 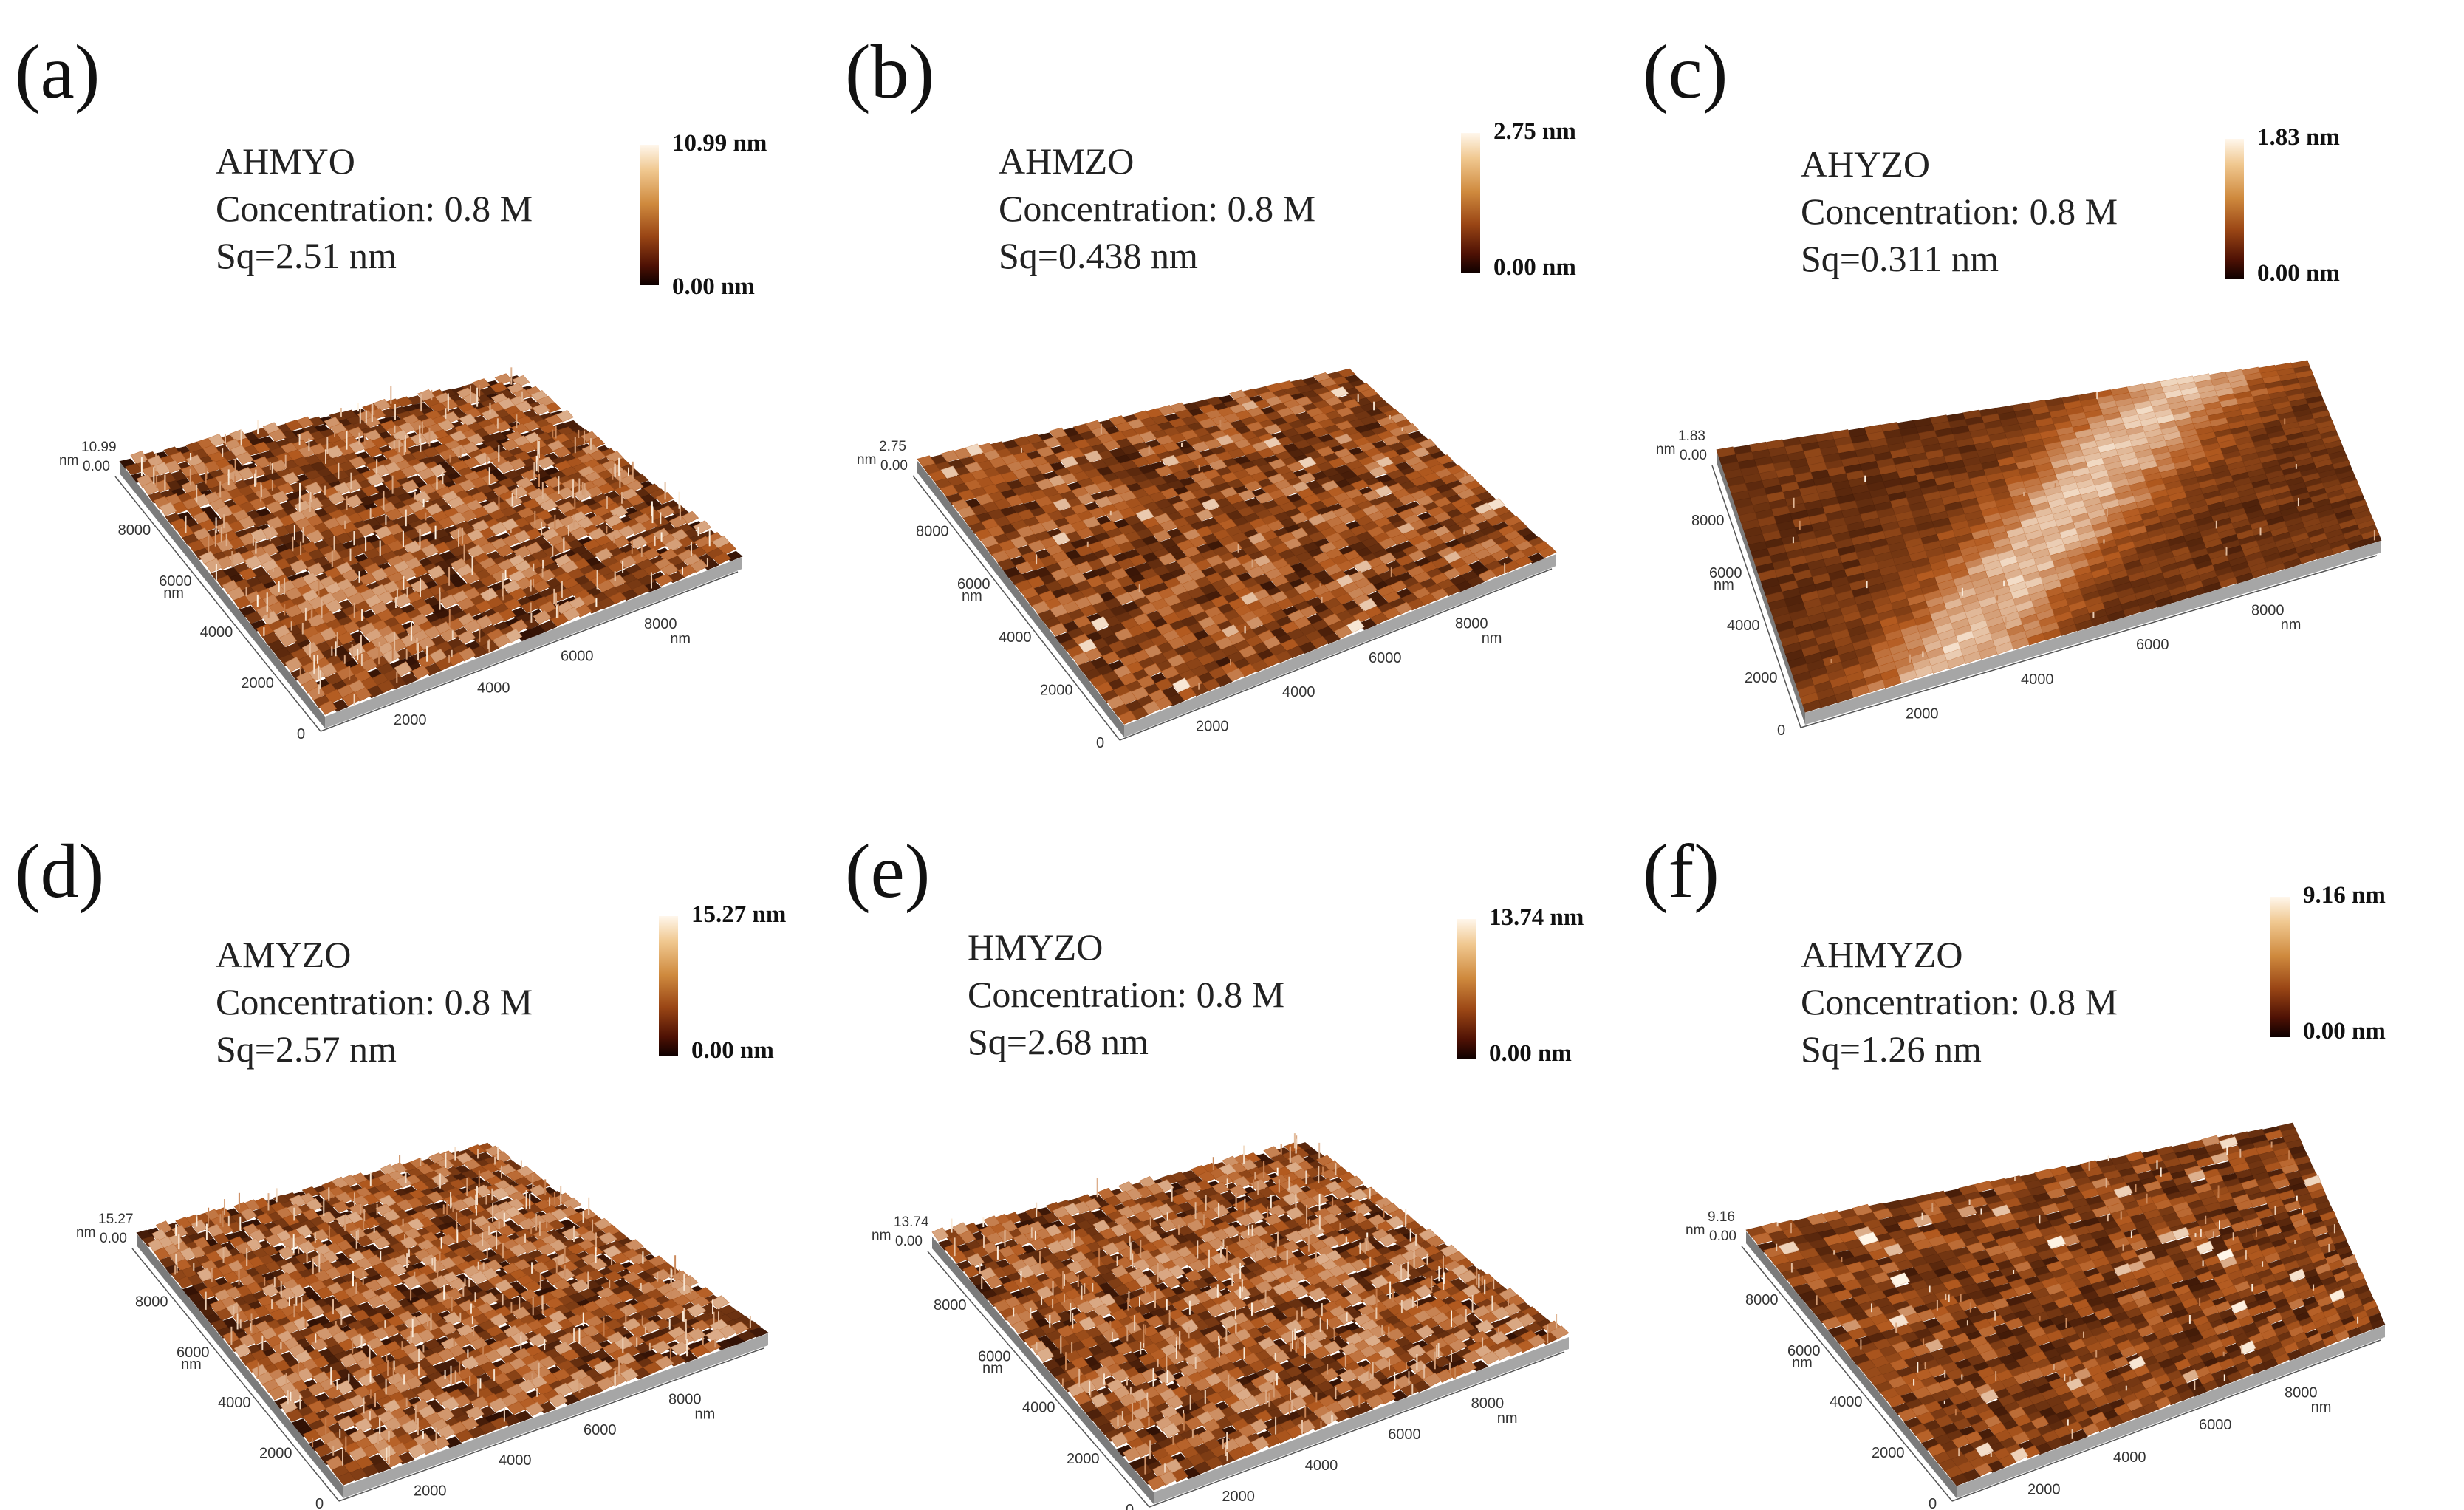 I want to click on scale-max-label: 10.99 nm, so click(x=719, y=143).